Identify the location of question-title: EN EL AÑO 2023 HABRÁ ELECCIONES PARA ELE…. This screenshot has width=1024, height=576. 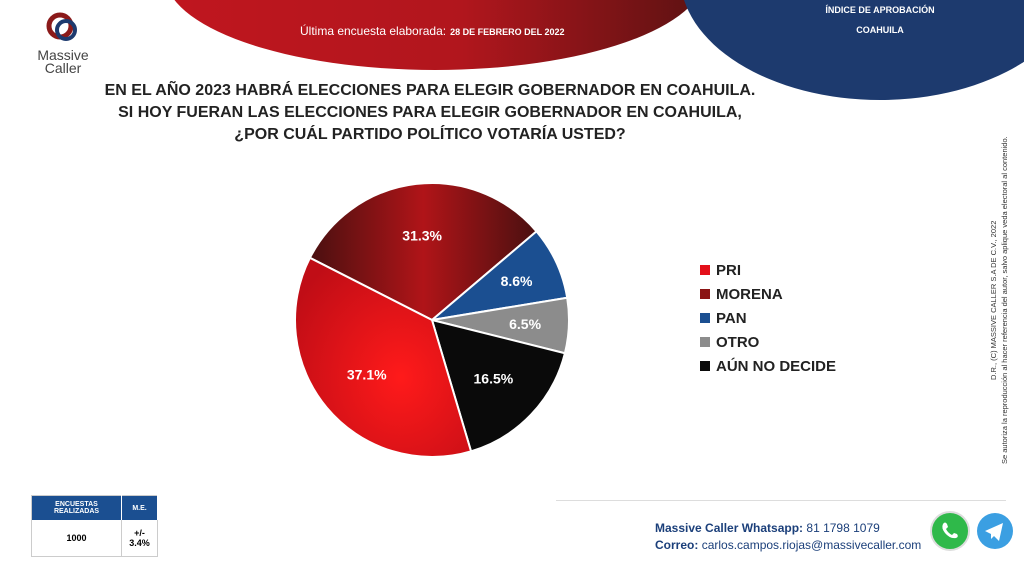
(430, 113).